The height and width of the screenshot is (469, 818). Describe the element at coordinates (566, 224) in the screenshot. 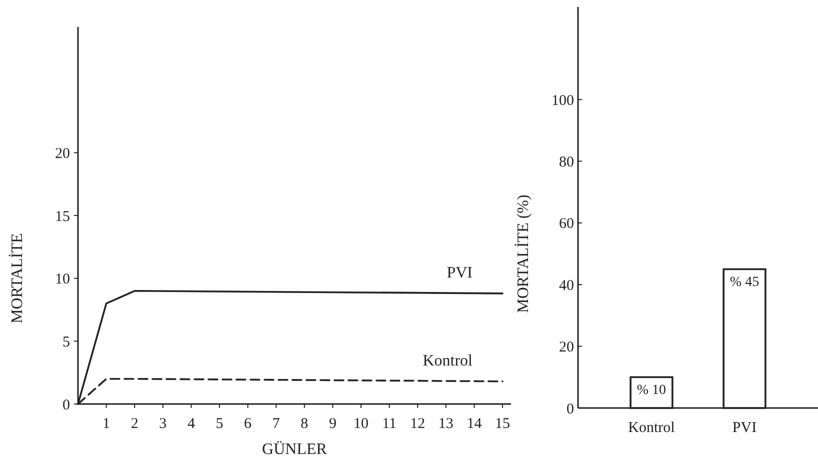

I see `y-tick-label: 60` at that location.